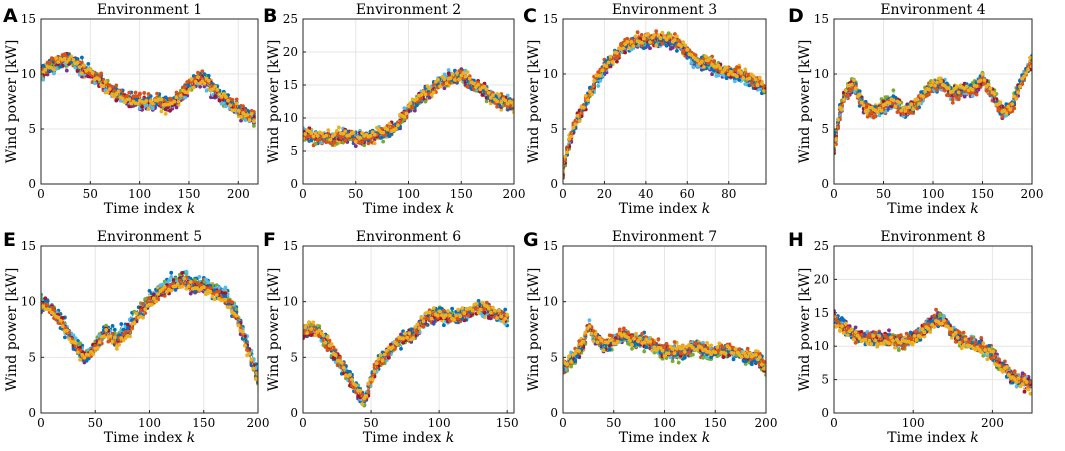 This screenshot has width=1065, height=451. I want to click on y-tick-label: 15, so click(290, 85).